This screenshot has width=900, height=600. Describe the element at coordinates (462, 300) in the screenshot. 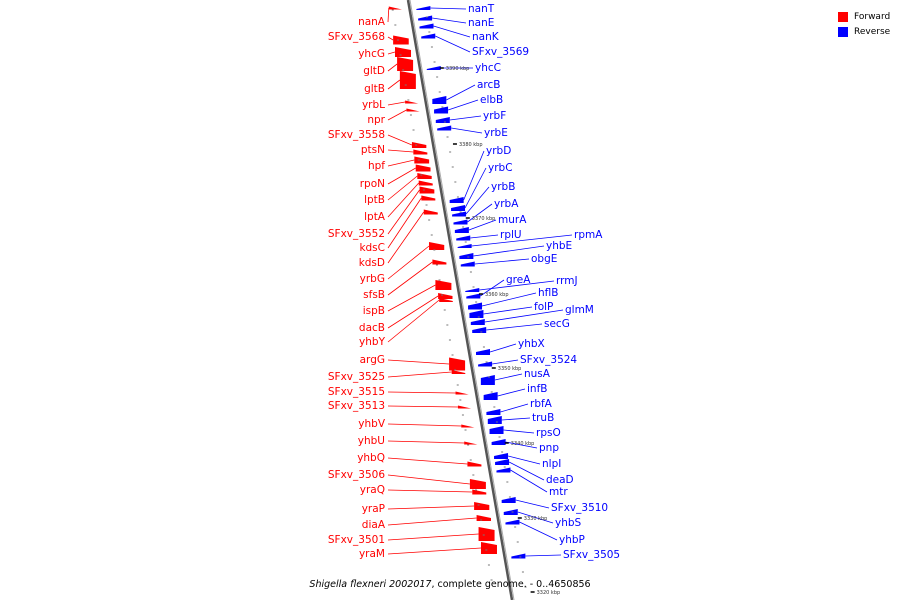

I see `genome-backbone-shadow` at that location.